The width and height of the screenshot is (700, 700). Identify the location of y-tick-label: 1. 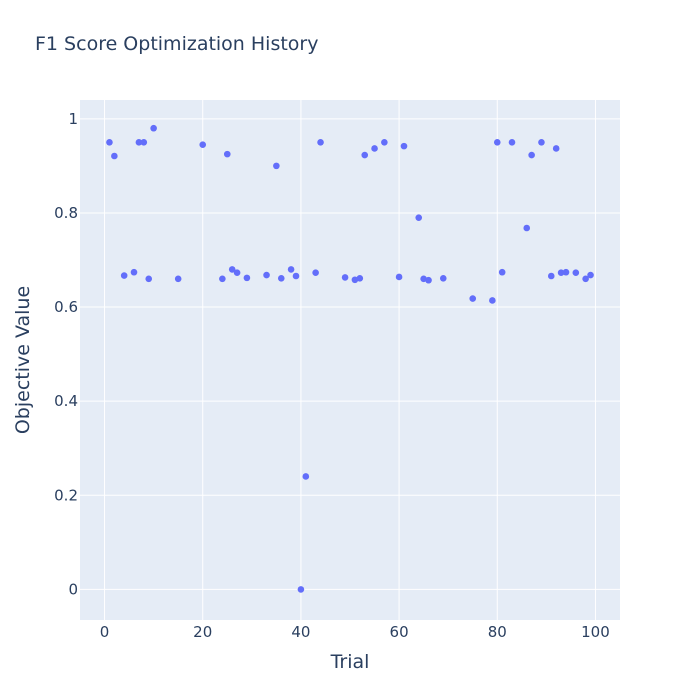
(73, 119).